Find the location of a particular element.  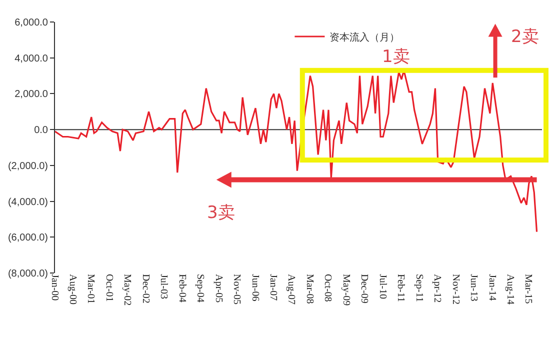

y-tick-label: 0.0 is located at coordinates (41, 130).